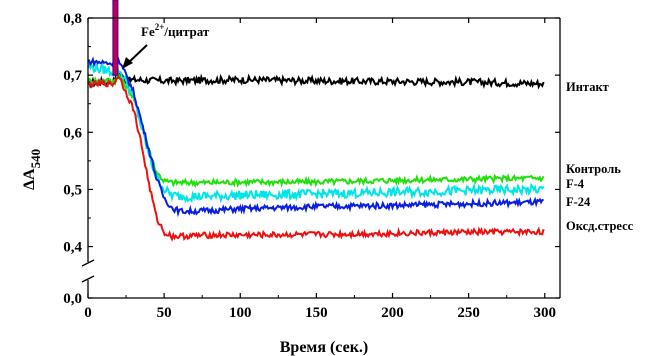  What do you see at coordinates (392, 313) in the screenshot?
I see `x-tick-label: 200` at bounding box center [392, 313].